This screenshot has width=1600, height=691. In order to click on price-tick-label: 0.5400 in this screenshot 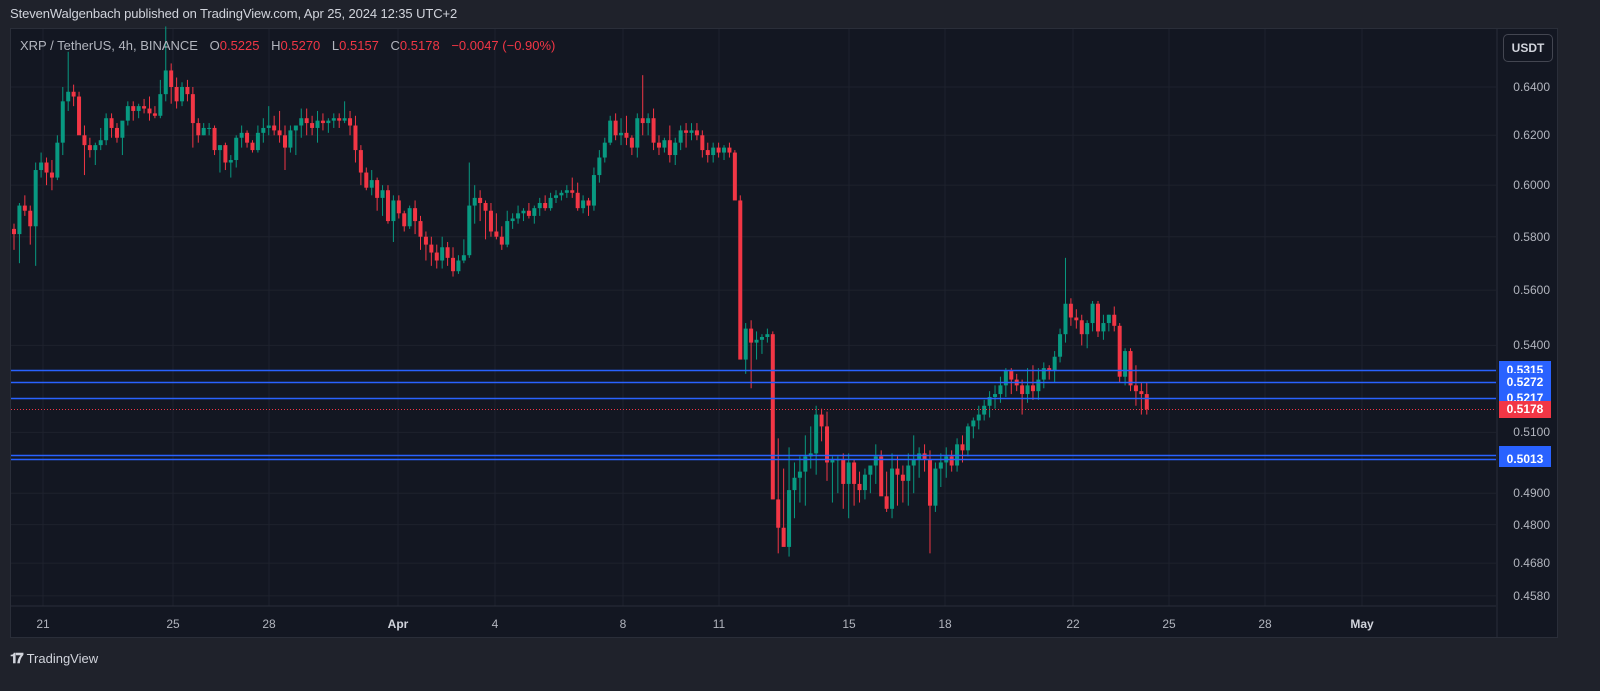, I will do `click(1531, 345)`.